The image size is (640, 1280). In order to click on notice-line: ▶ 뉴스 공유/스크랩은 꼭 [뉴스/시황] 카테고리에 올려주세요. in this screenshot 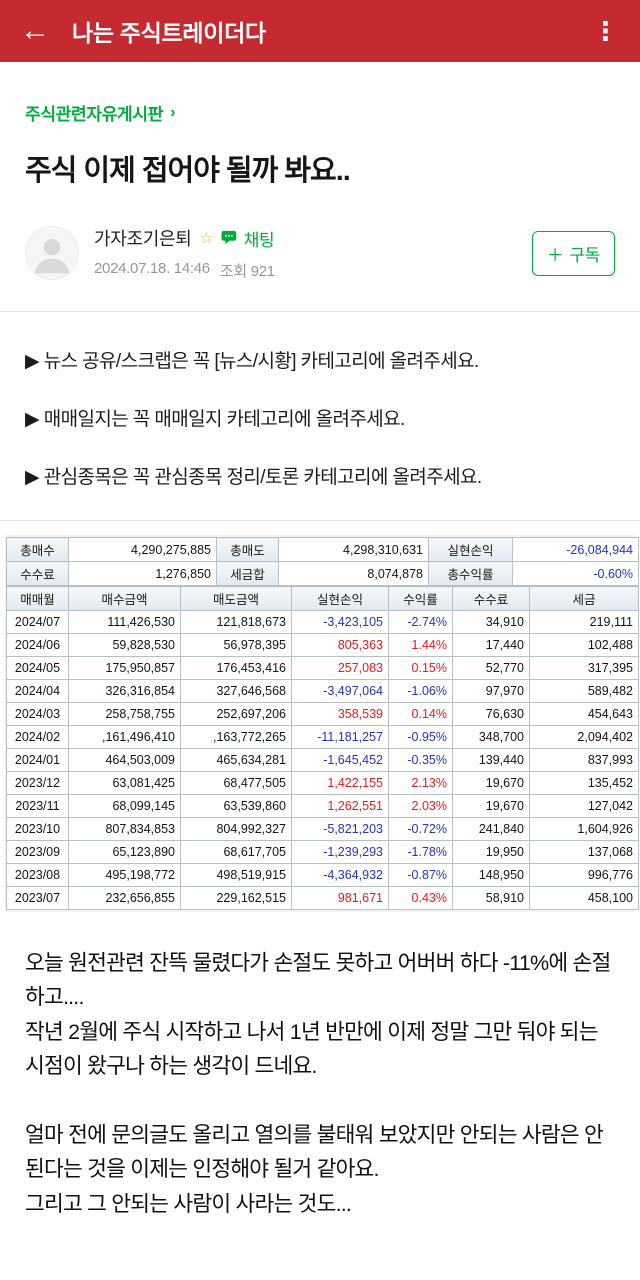, I will do `click(252, 361)`.